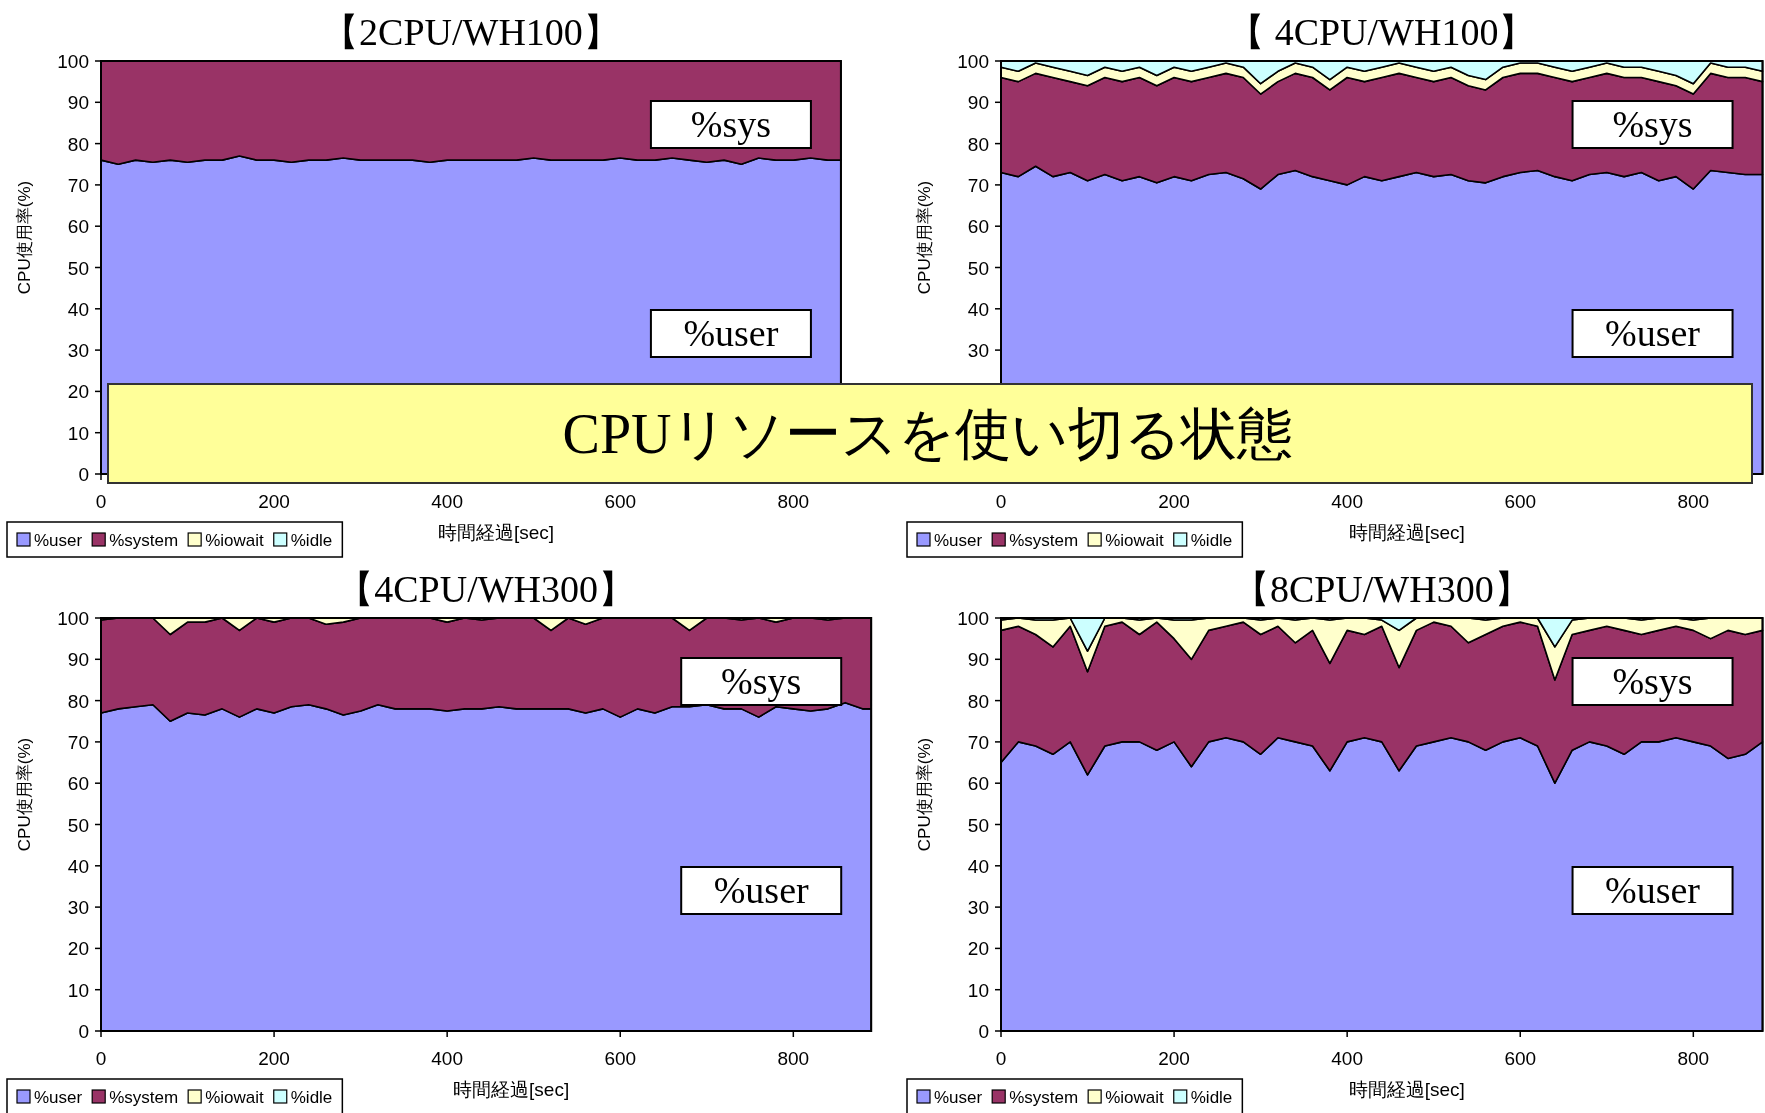  I want to click on annotation-banner: CPUリソースを使い切る状態, so click(930, 433).